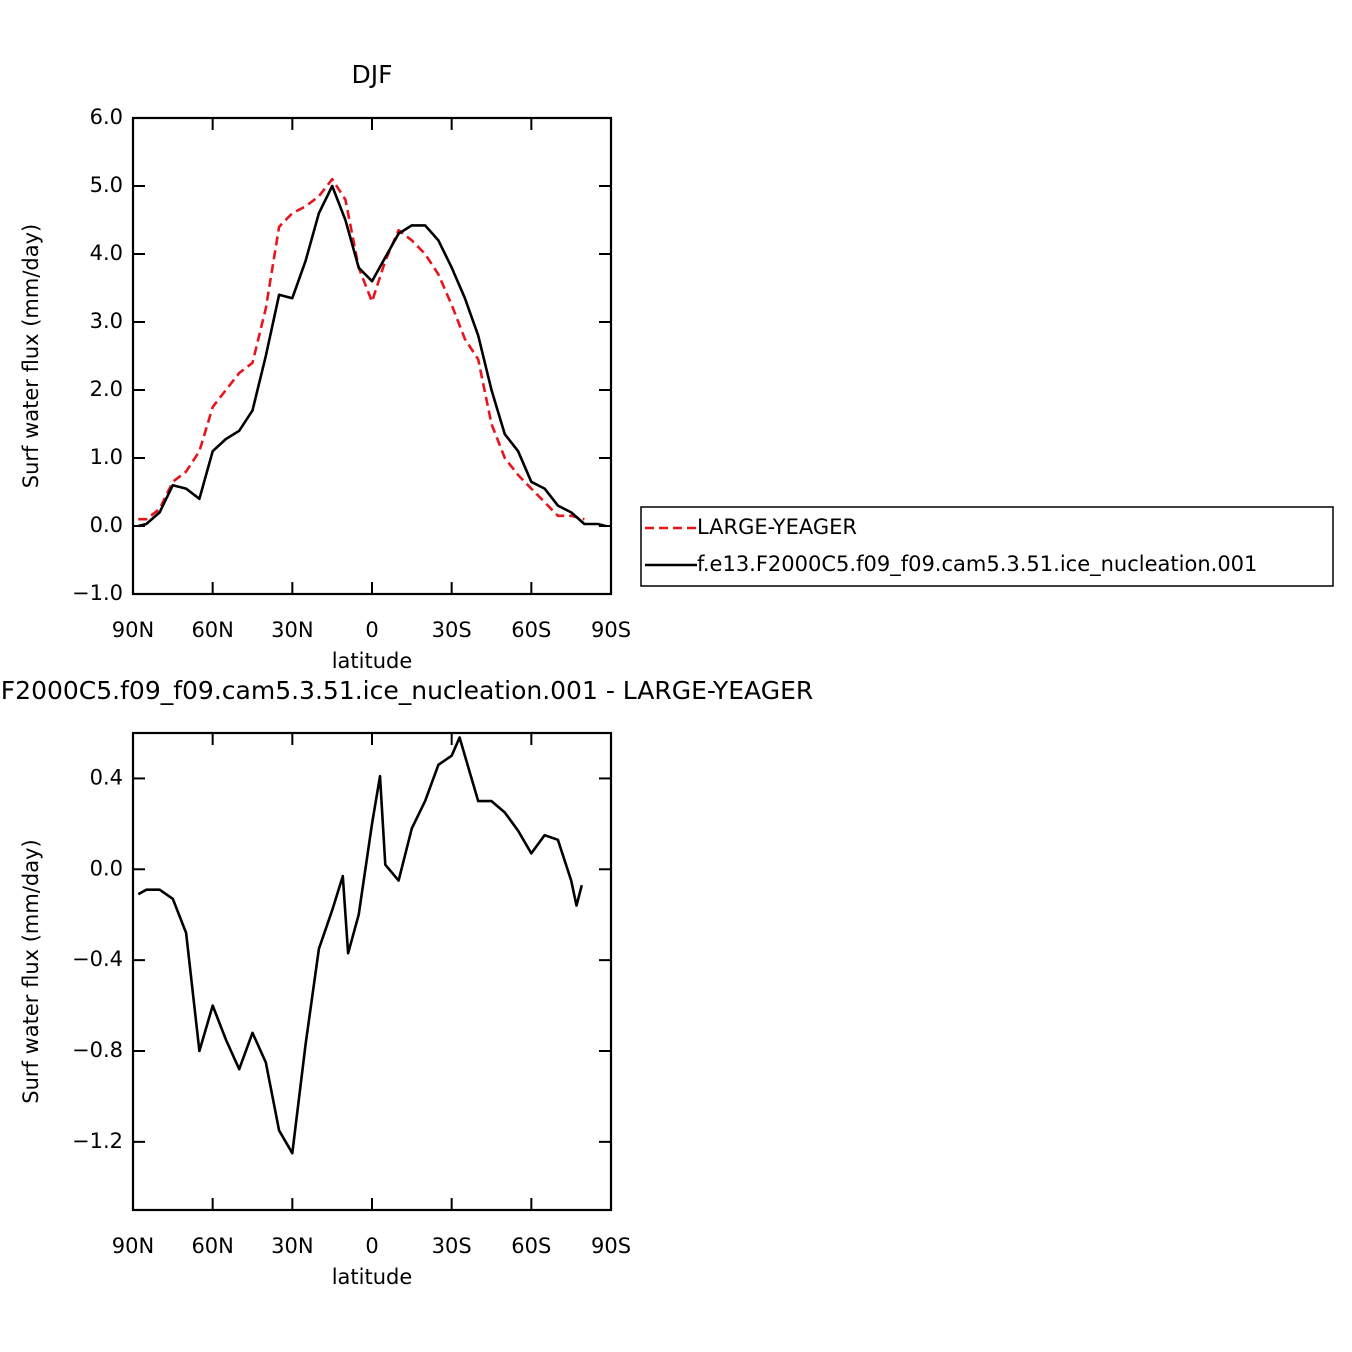  I want to click on y-tick-label: −0.4, so click(97, 959).